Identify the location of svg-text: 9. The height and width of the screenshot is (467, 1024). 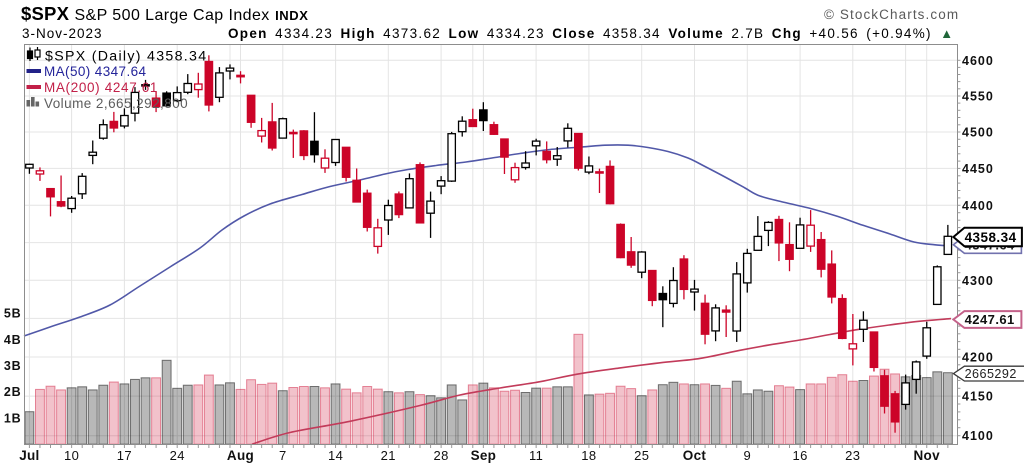
(747, 455).